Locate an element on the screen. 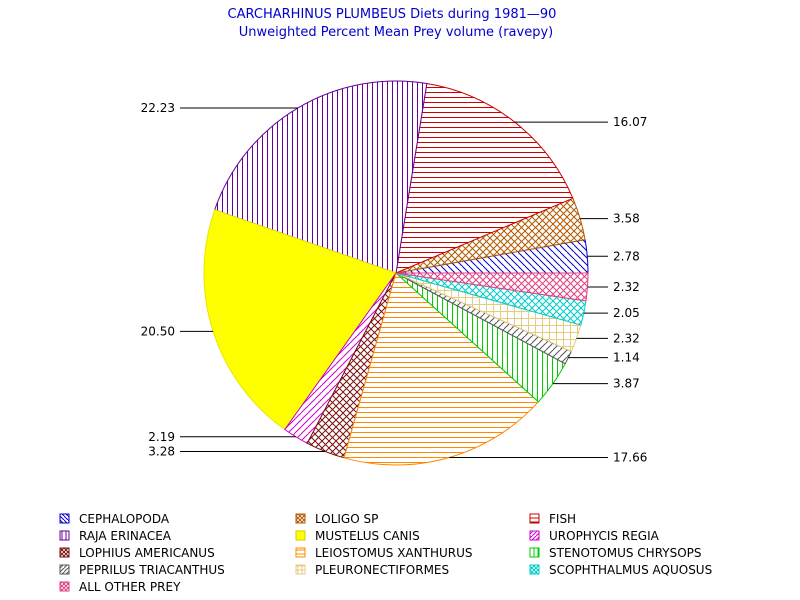 This screenshot has height=600, width=800. legend-item-leiostomus-xanthurus: LEIOSTOMUS XANTHURUS is located at coordinates (384, 553).